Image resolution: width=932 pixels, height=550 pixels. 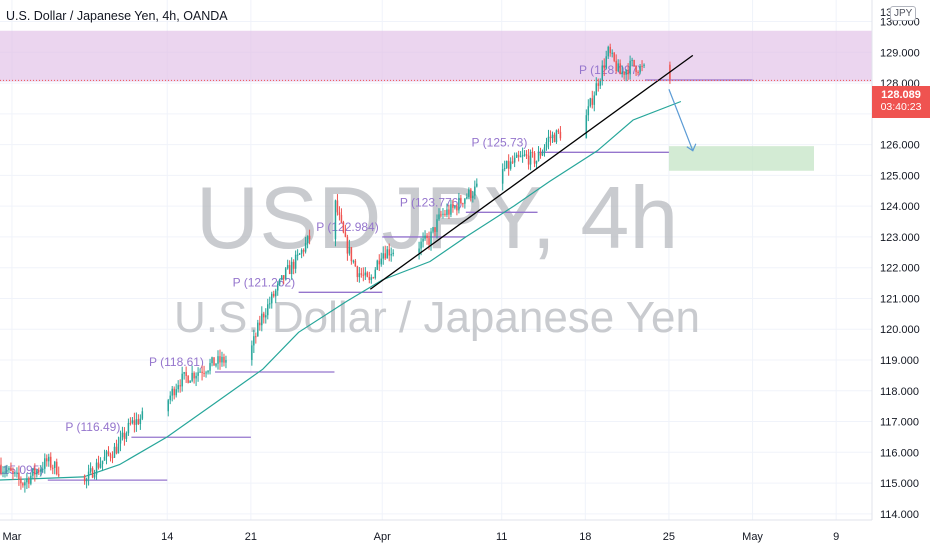 What do you see at coordinates (886, 13) in the screenshot?
I see `price-tick-label: 13` at bounding box center [886, 13].